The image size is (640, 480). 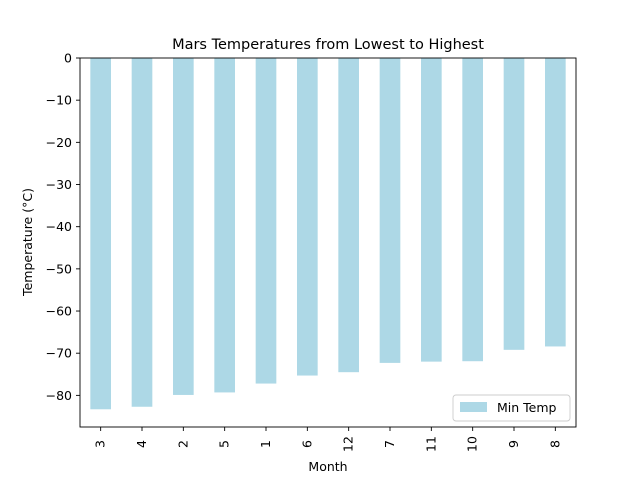 What do you see at coordinates (59, 184) in the screenshot?
I see `y-tick-label--30: −30` at bounding box center [59, 184].